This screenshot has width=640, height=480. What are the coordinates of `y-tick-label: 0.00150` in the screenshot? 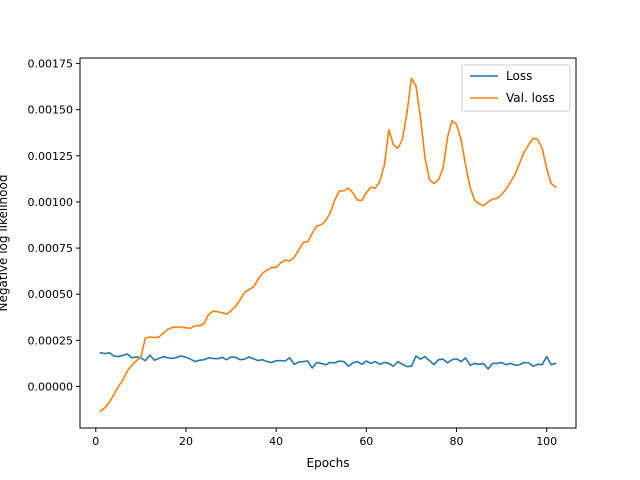 It's located at (51, 110).